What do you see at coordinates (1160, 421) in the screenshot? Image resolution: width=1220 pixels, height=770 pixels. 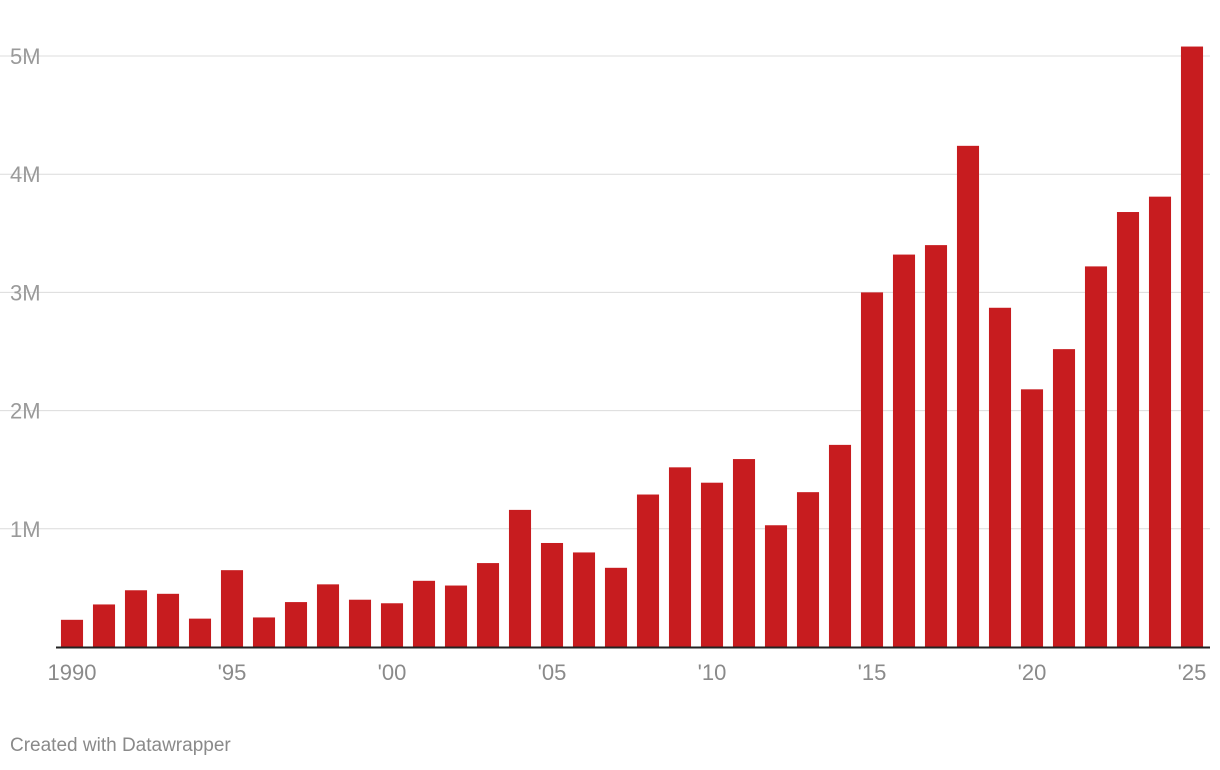 I see `bar-2024` at bounding box center [1160, 421].